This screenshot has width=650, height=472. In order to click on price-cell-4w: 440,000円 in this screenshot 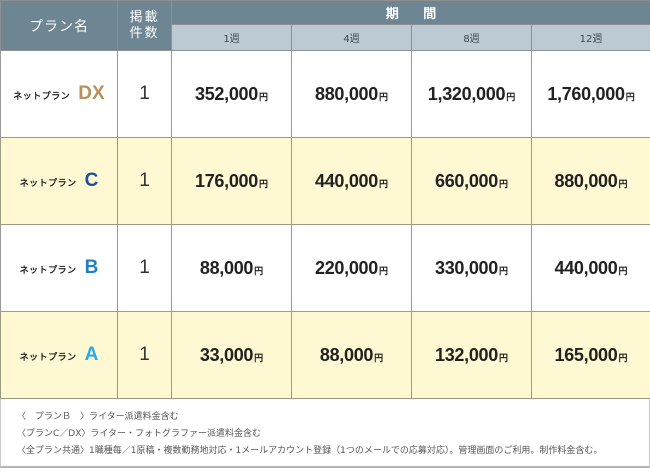, I will do `click(351, 181)`.